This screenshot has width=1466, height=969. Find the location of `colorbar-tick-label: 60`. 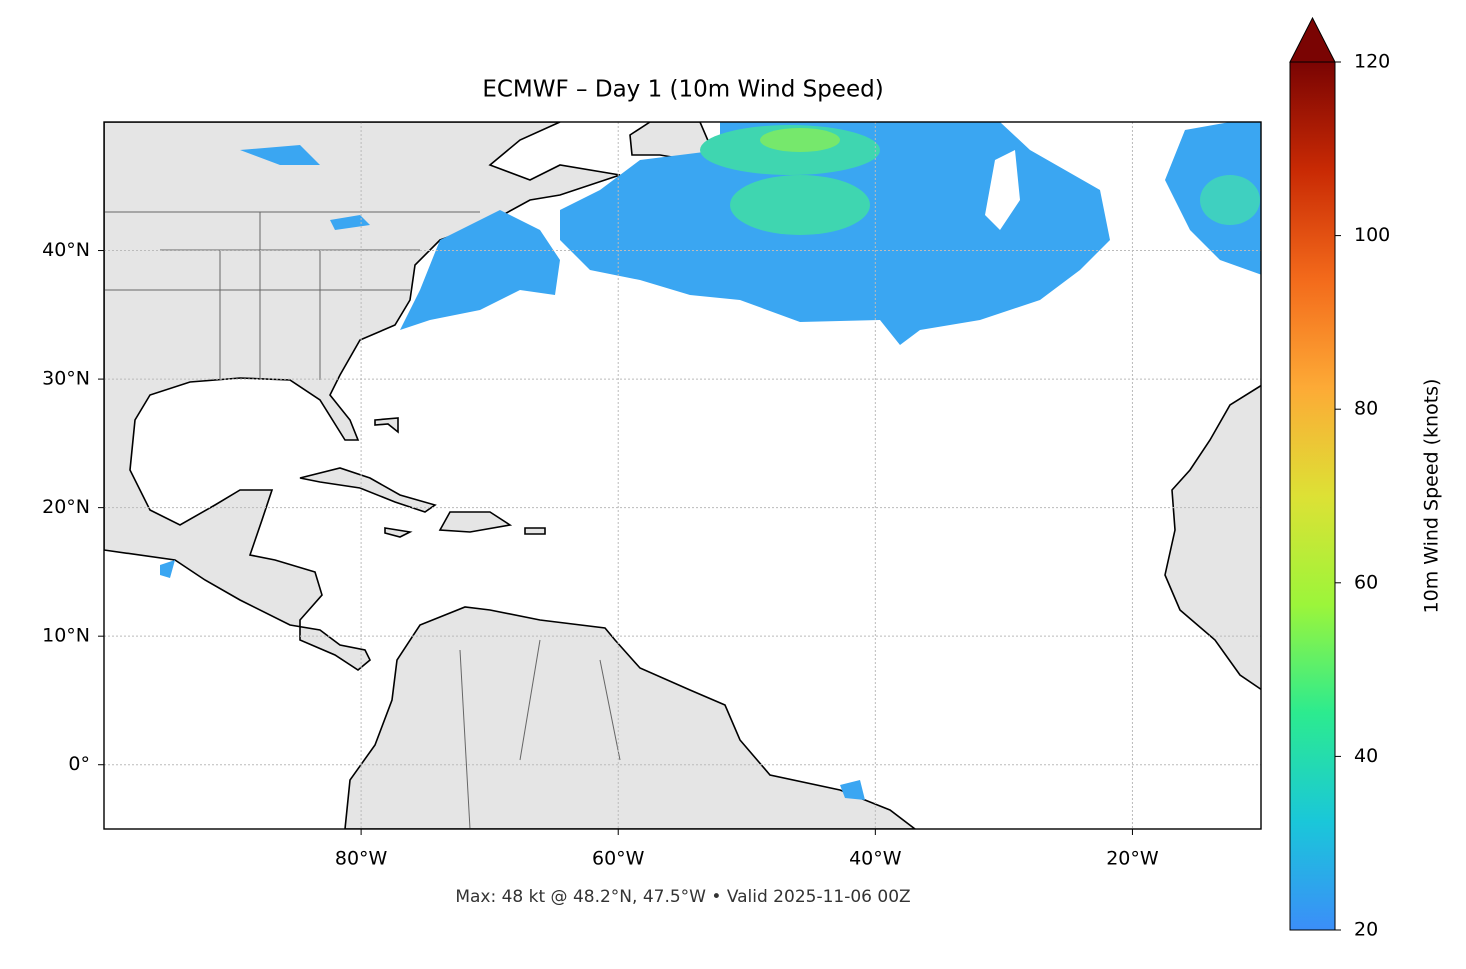

colorbar-tick-label: 60 is located at coordinates (1366, 582).